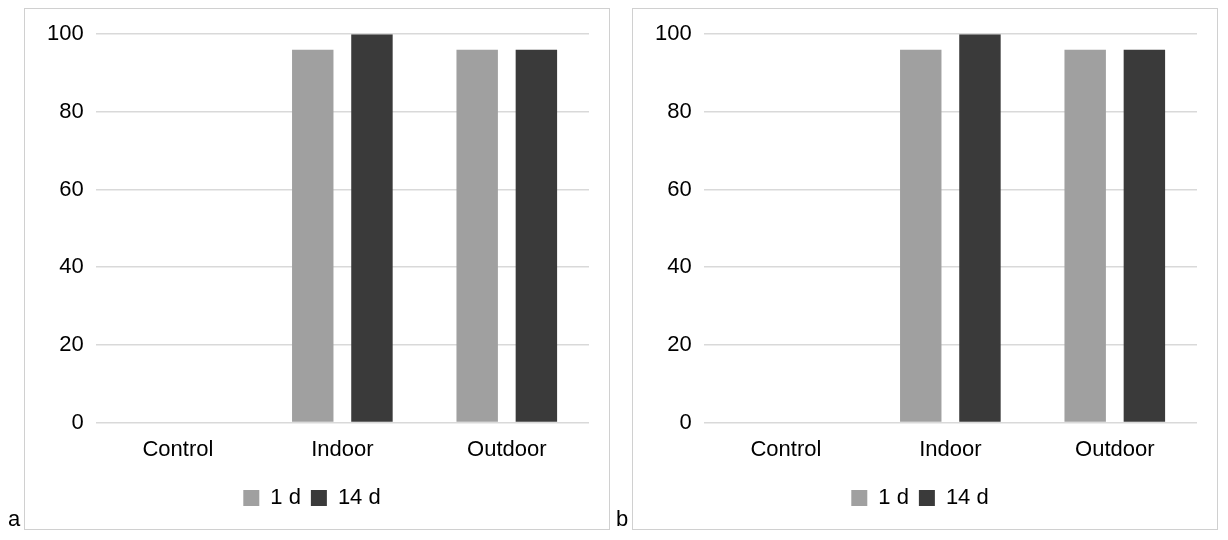 This screenshot has height=540, width=1228. Describe the element at coordinates (14, 518) in the screenshot. I see `text: a` at that location.